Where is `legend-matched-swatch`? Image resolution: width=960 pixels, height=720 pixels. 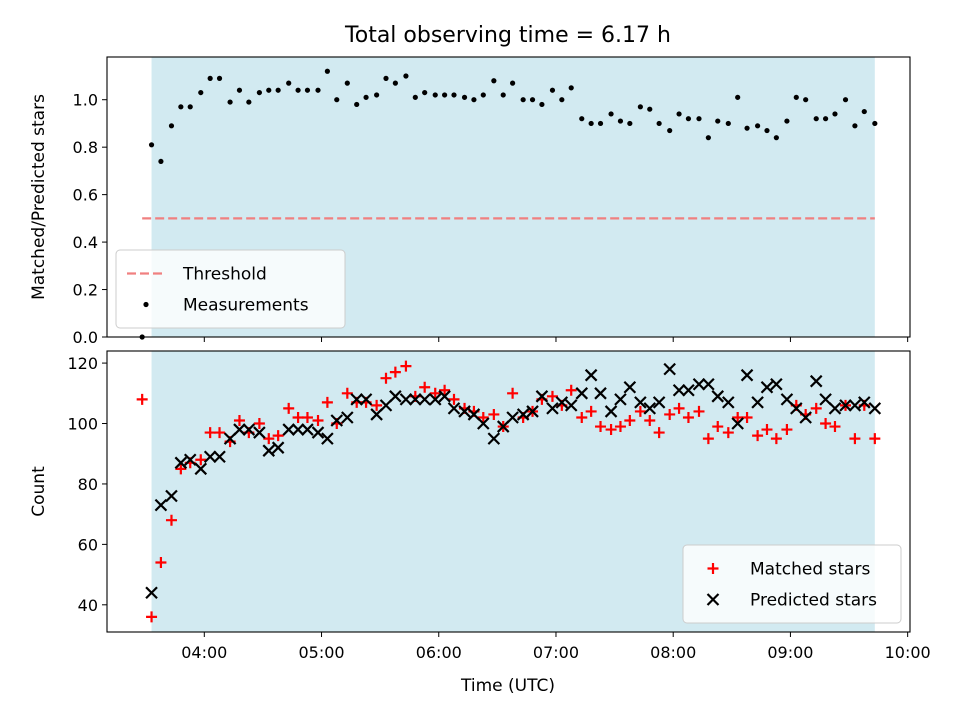 legend-matched-swatch is located at coordinates (713, 568).